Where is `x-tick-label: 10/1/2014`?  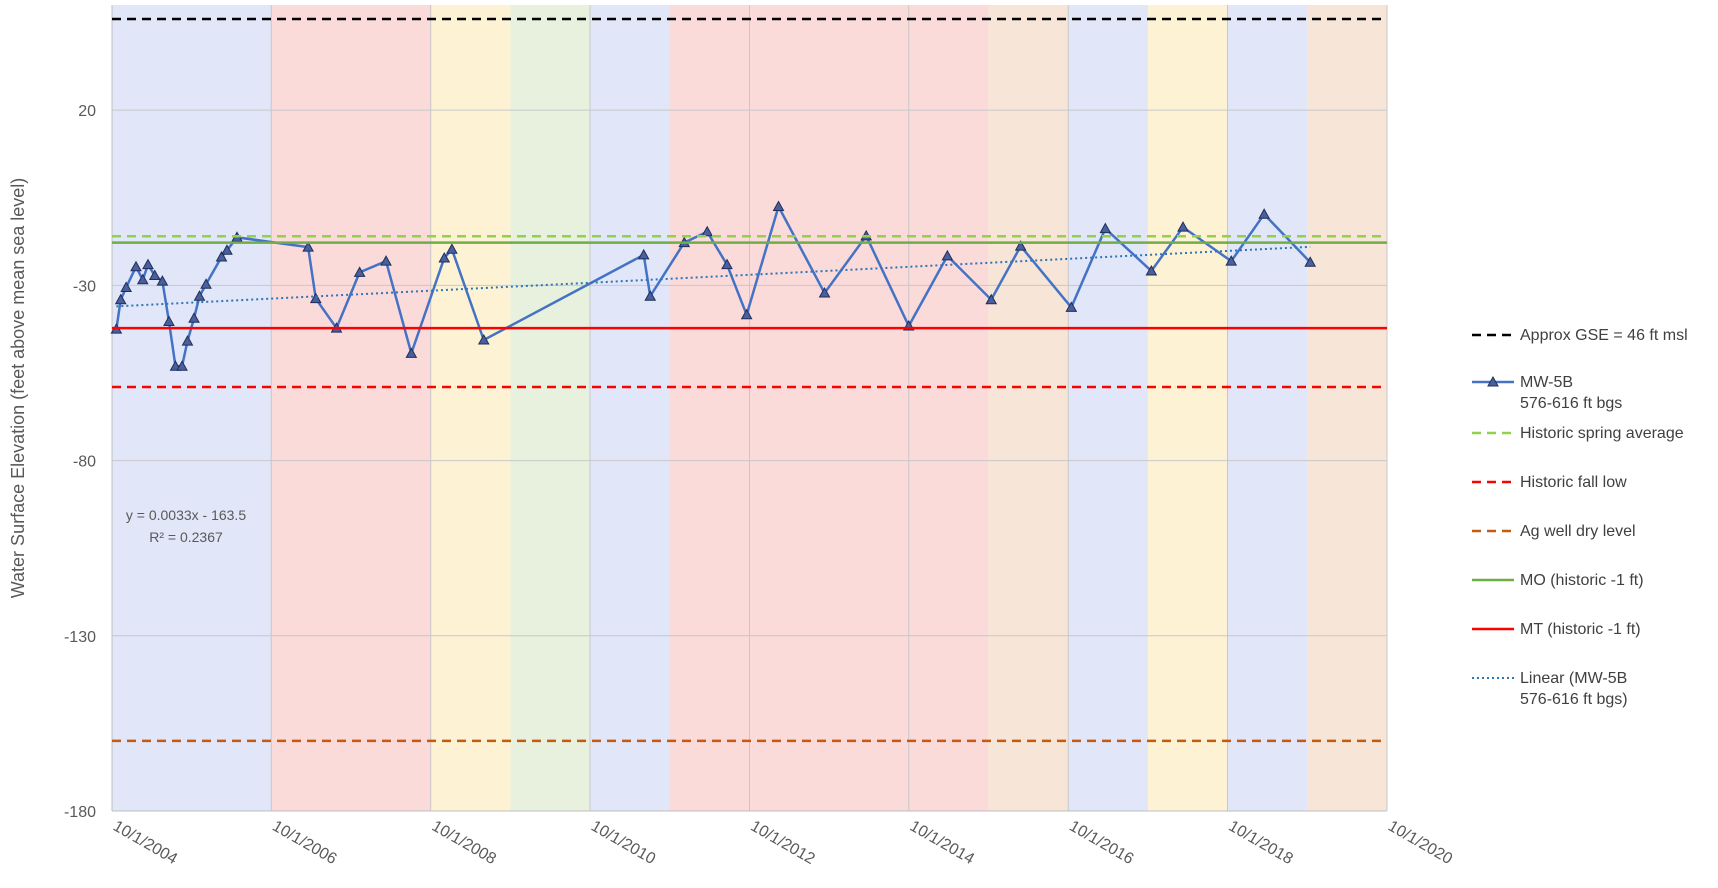
x-tick-label: 10/1/2014 is located at coordinates (942, 843).